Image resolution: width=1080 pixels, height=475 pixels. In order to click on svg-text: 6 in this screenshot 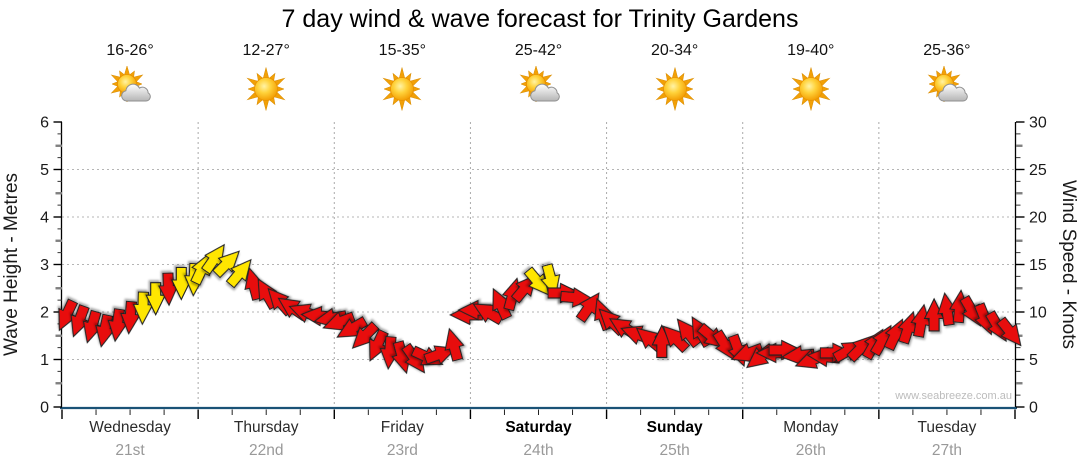, I will do `click(44, 123)`.